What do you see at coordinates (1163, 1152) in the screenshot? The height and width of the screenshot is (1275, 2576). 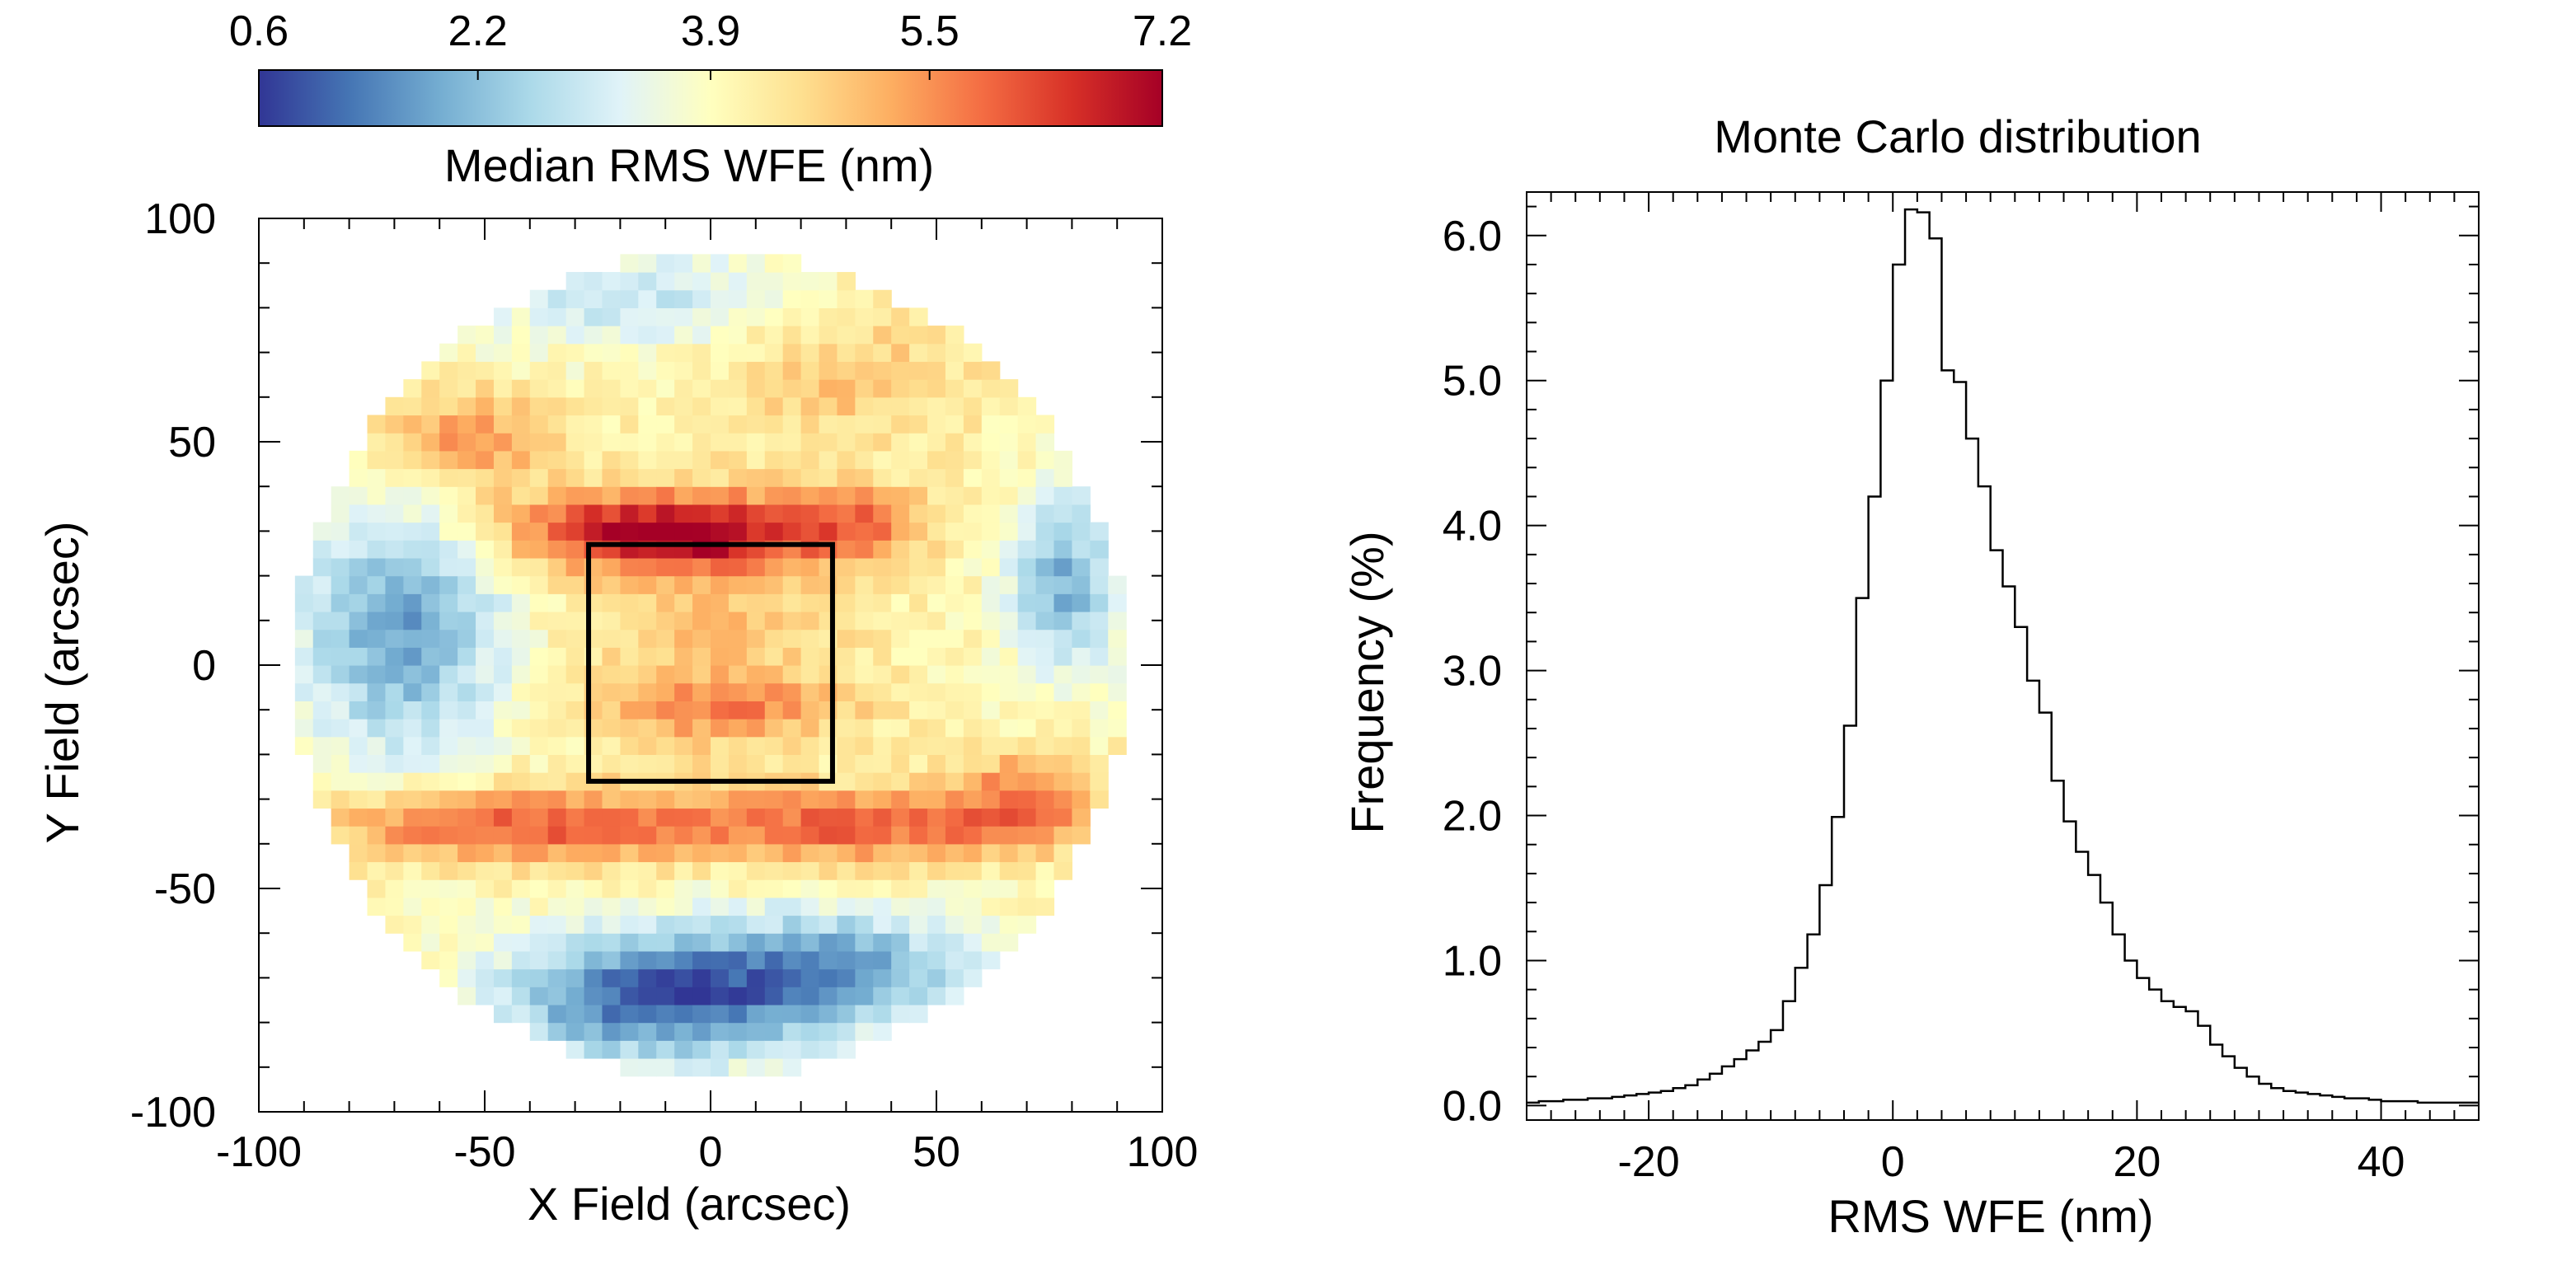 I see `x-tick-label: 100` at bounding box center [1163, 1152].